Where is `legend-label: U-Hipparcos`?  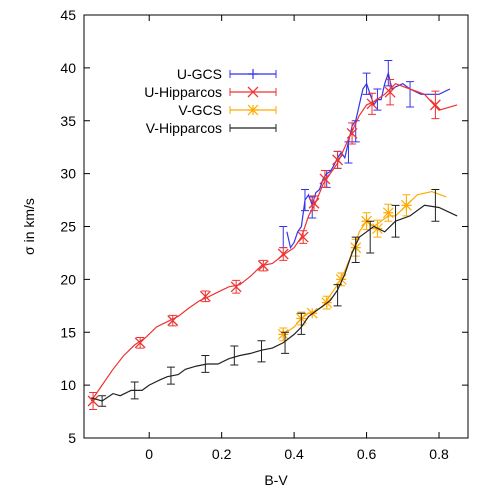
legend-label: U-Hipparcos is located at coordinates (183, 92).